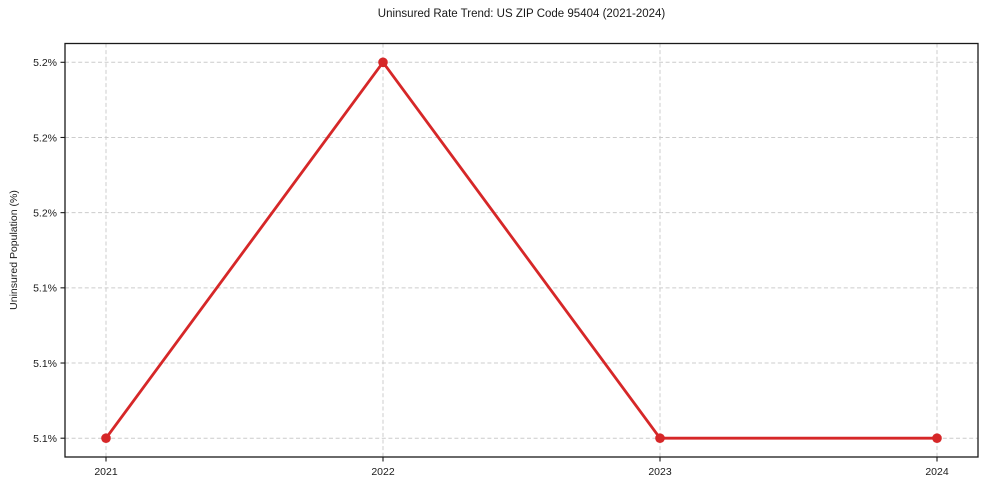 The image size is (989, 490). Describe the element at coordinates (660, 472) in the screenshot. I see `svg-text: 2023` at that location.